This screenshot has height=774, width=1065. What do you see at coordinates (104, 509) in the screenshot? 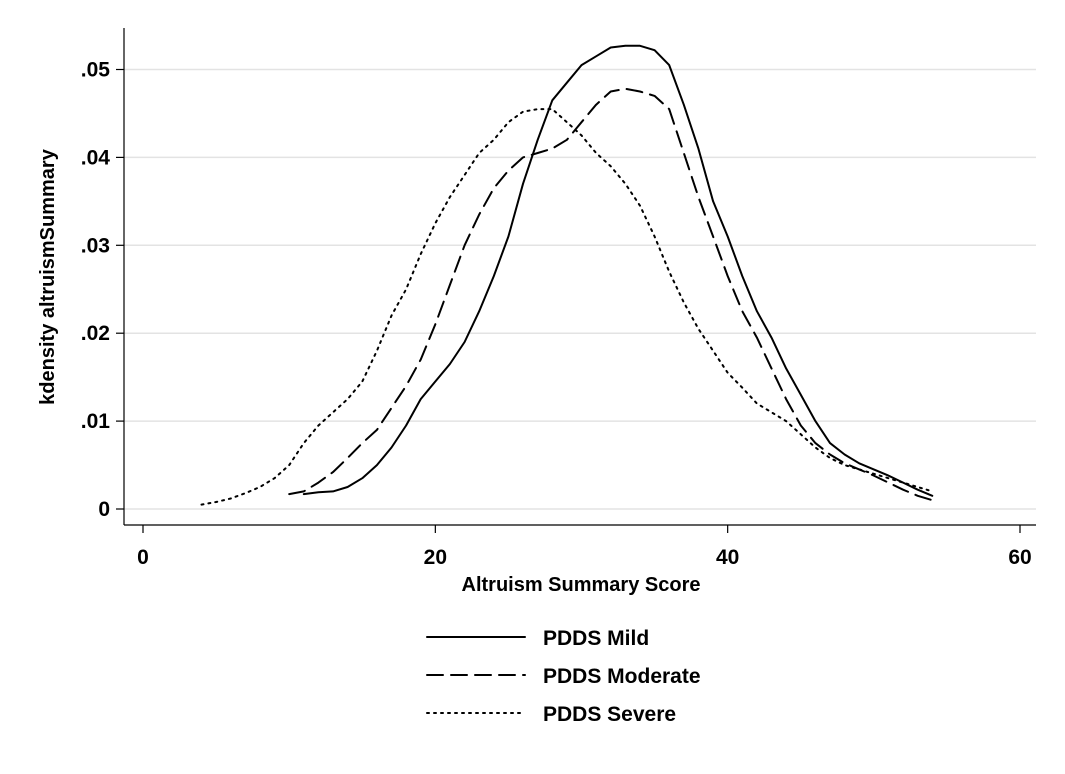
I see `y-tick-label: 0` at bounding box center [104, 509].